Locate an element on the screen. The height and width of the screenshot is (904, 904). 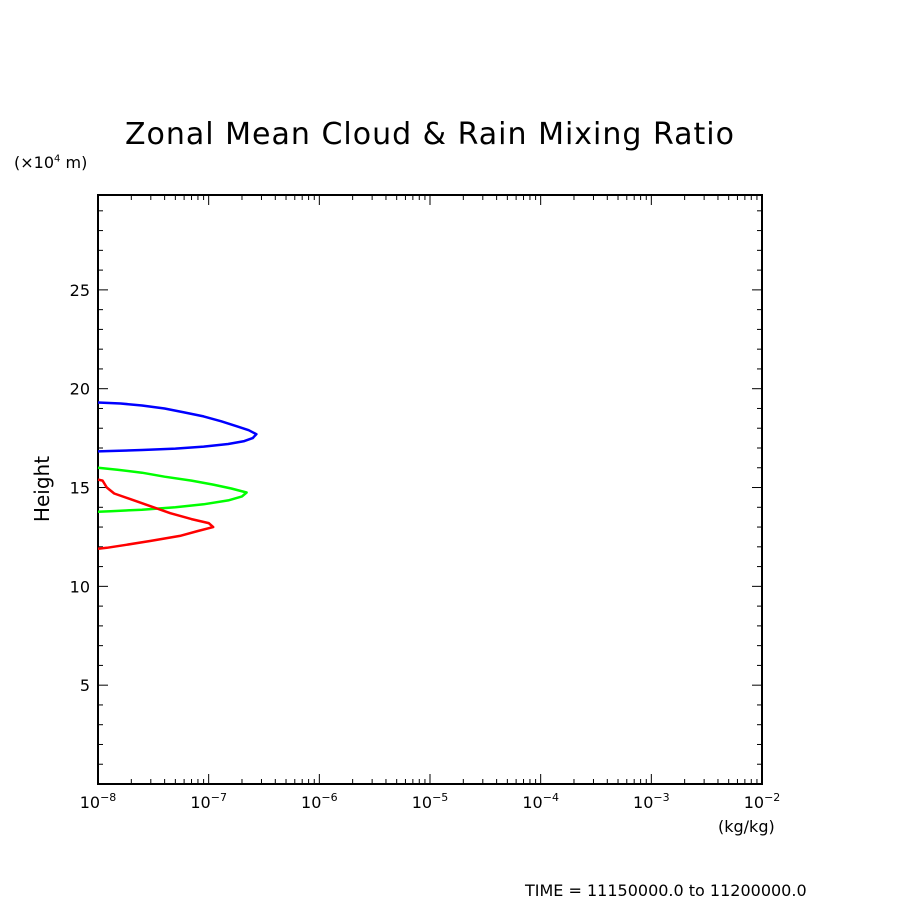
y-unit-prefix: (×10 is located at coordinates (34, 162).